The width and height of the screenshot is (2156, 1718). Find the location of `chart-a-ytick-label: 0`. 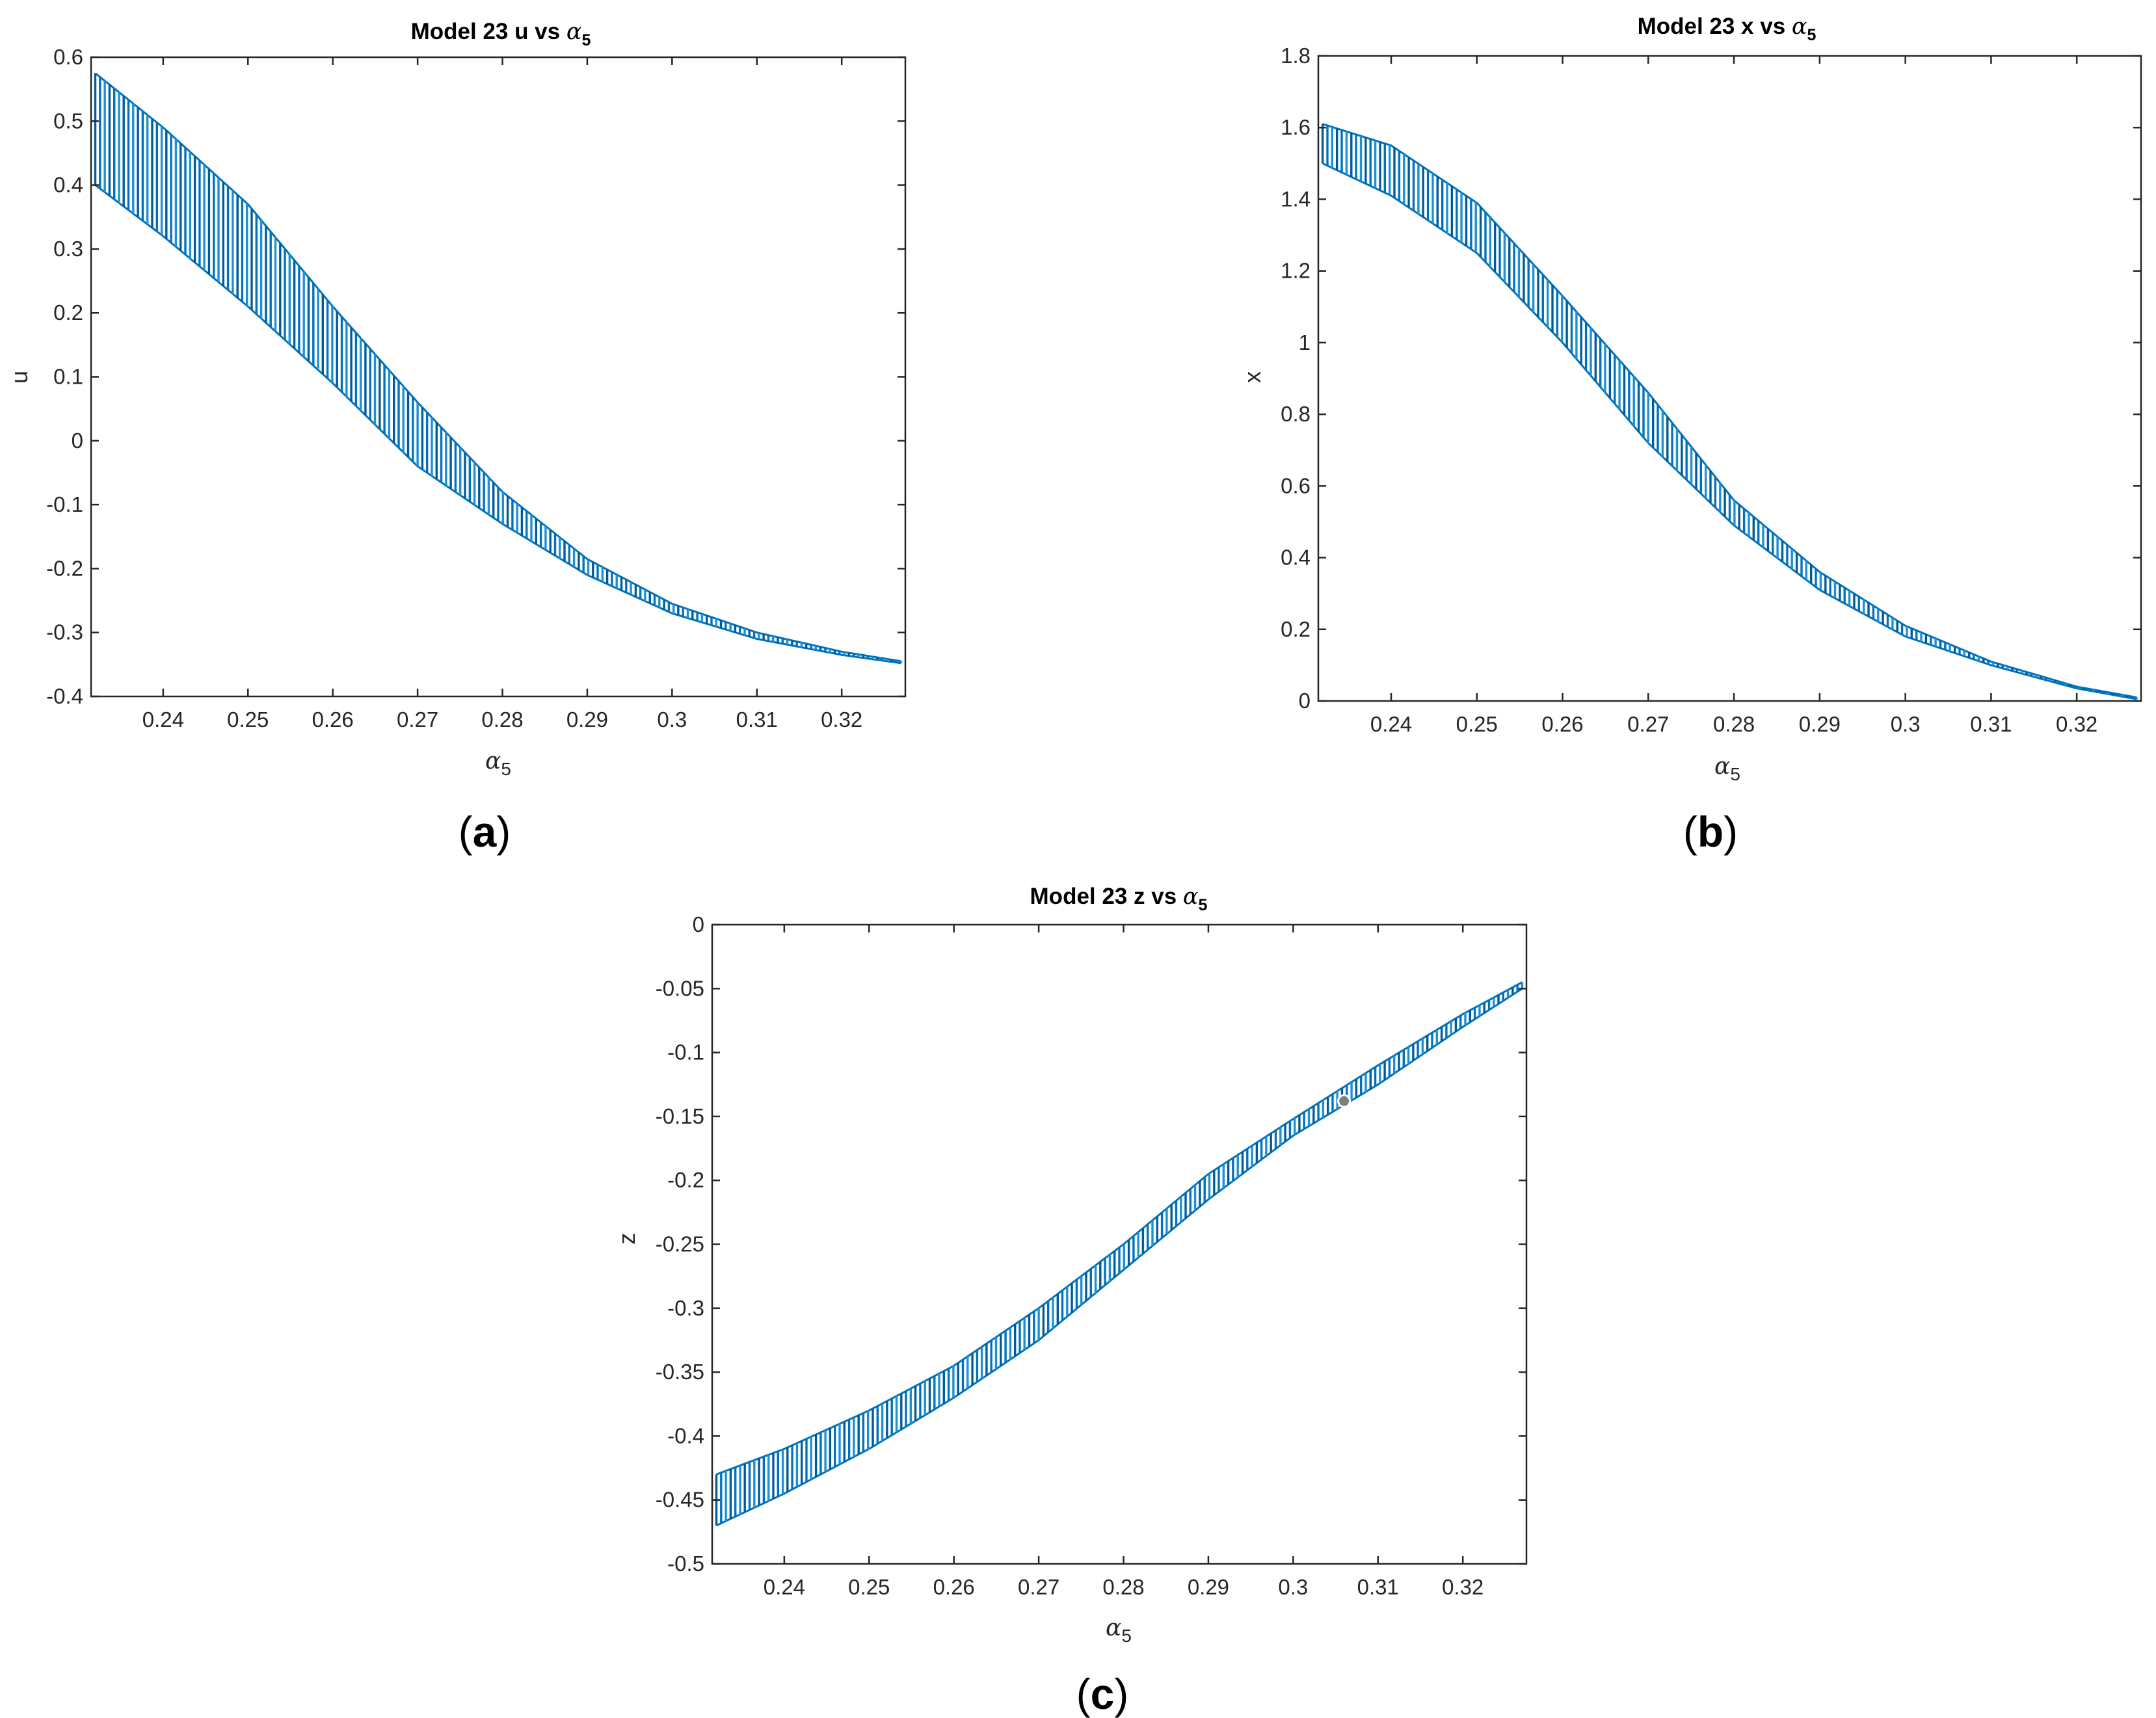

chart-a-ytick-label: 0 is located at coordinates (77, 441).